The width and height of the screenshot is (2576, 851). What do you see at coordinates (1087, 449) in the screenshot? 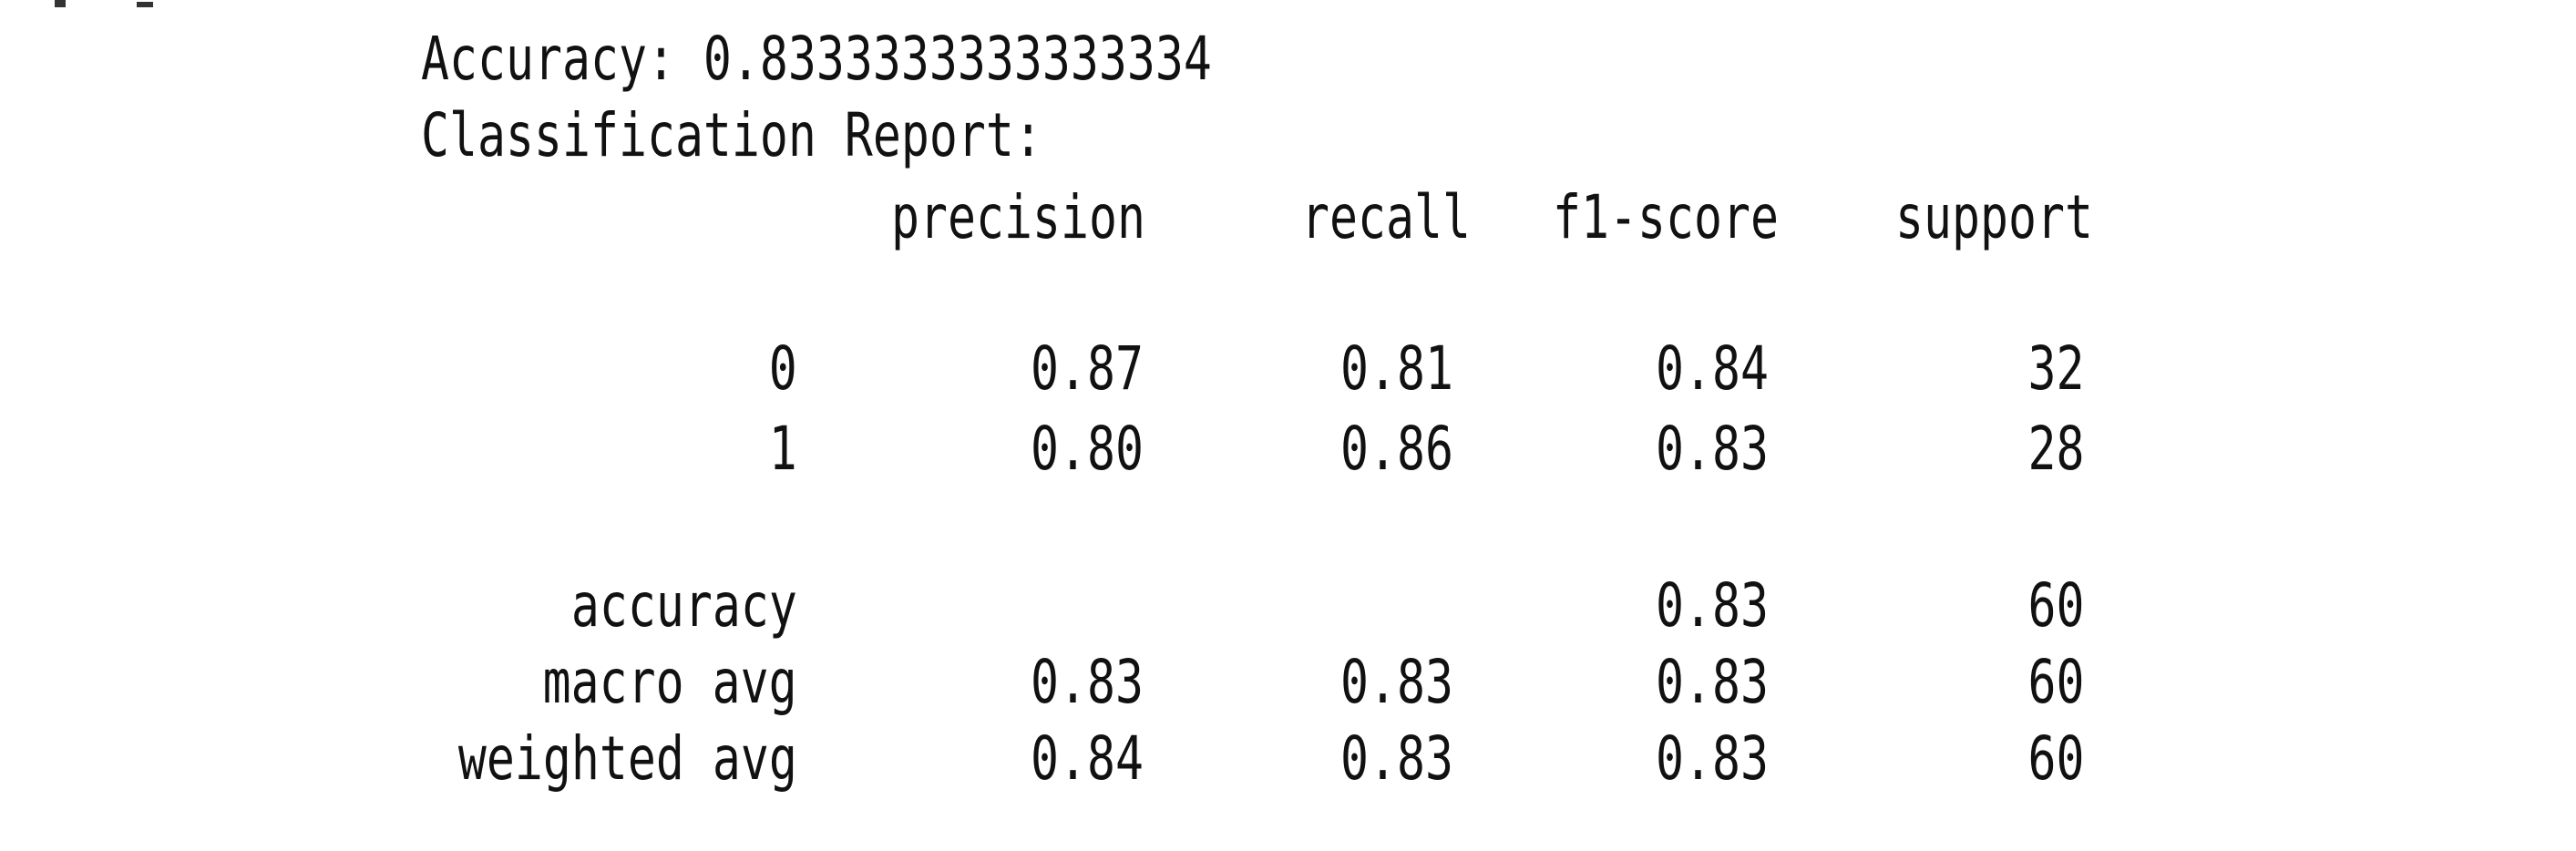
I see `cell-precision-1: 0.80` at bounding box center [1087, 449].